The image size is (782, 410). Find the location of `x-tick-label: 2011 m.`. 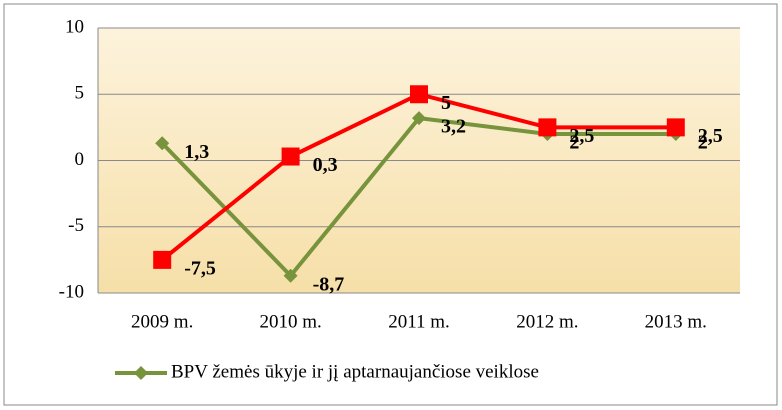

x-tick-label: 2011 m. is located at coordinates (419, 321).